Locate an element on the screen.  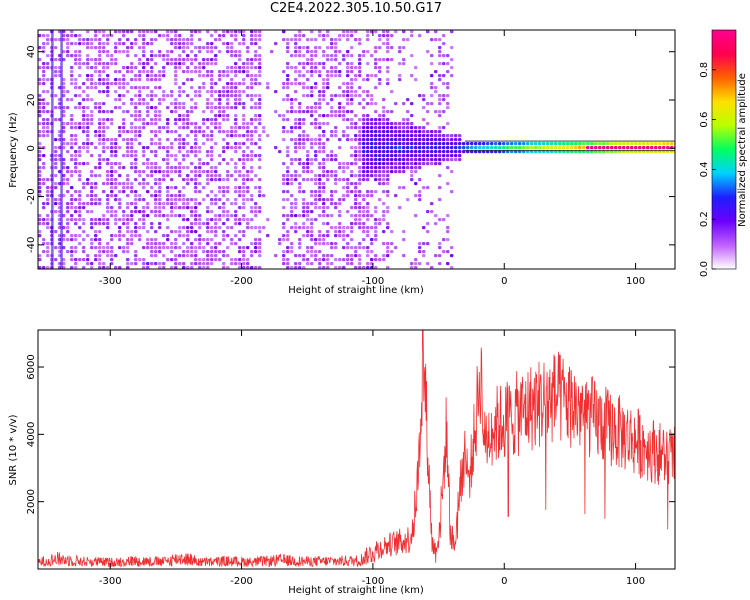
colorbar-tick-label: 0.0 is located at coordinates (704, 269).